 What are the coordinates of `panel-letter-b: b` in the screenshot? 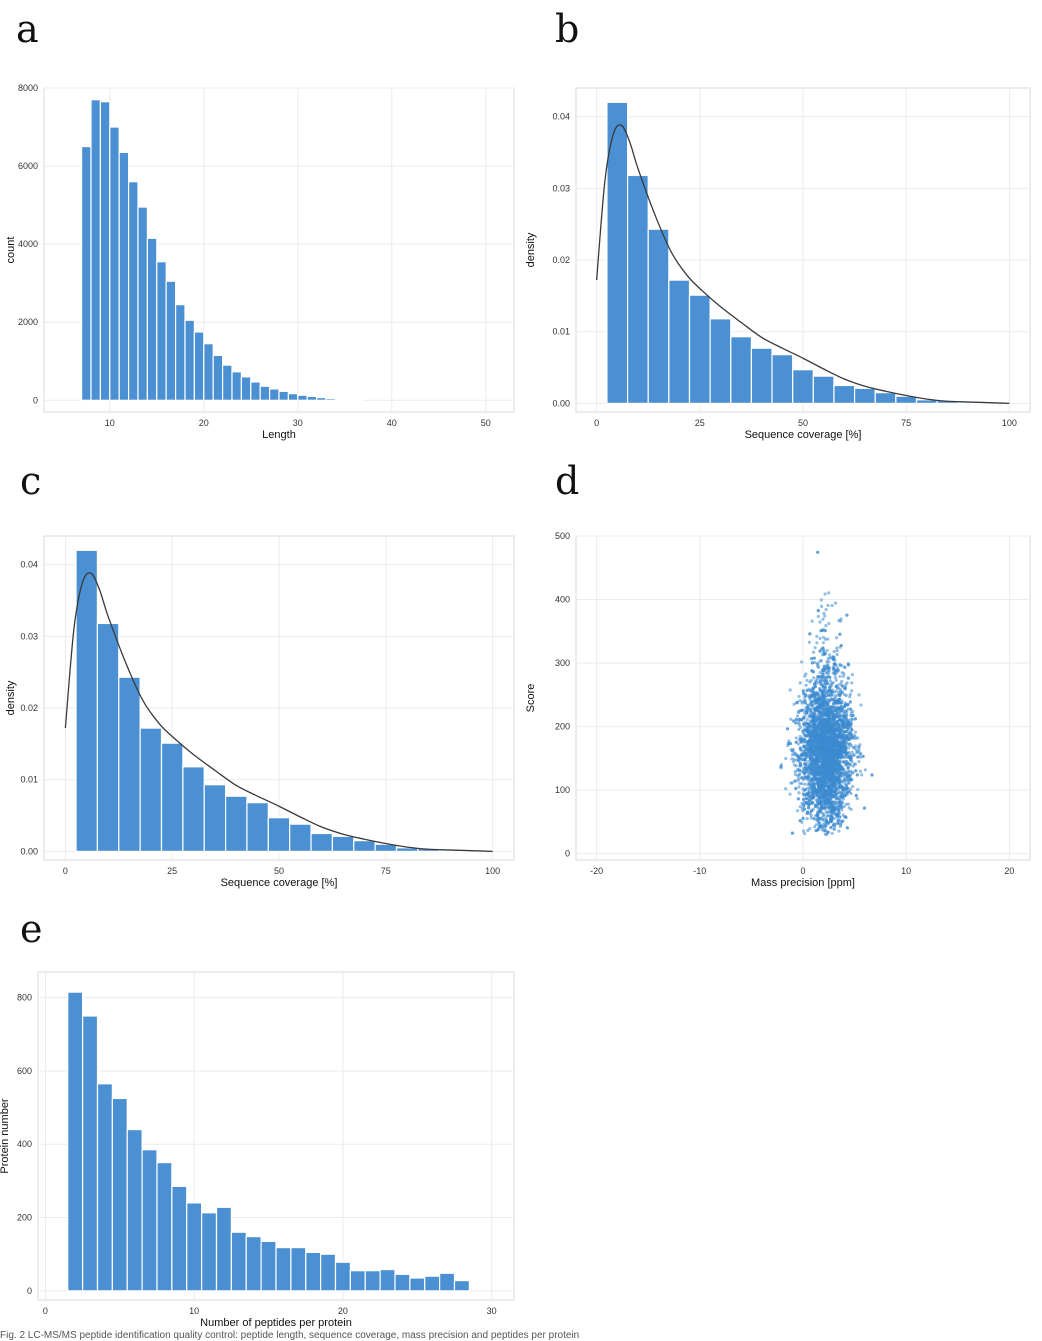 It's located at (567, 29).